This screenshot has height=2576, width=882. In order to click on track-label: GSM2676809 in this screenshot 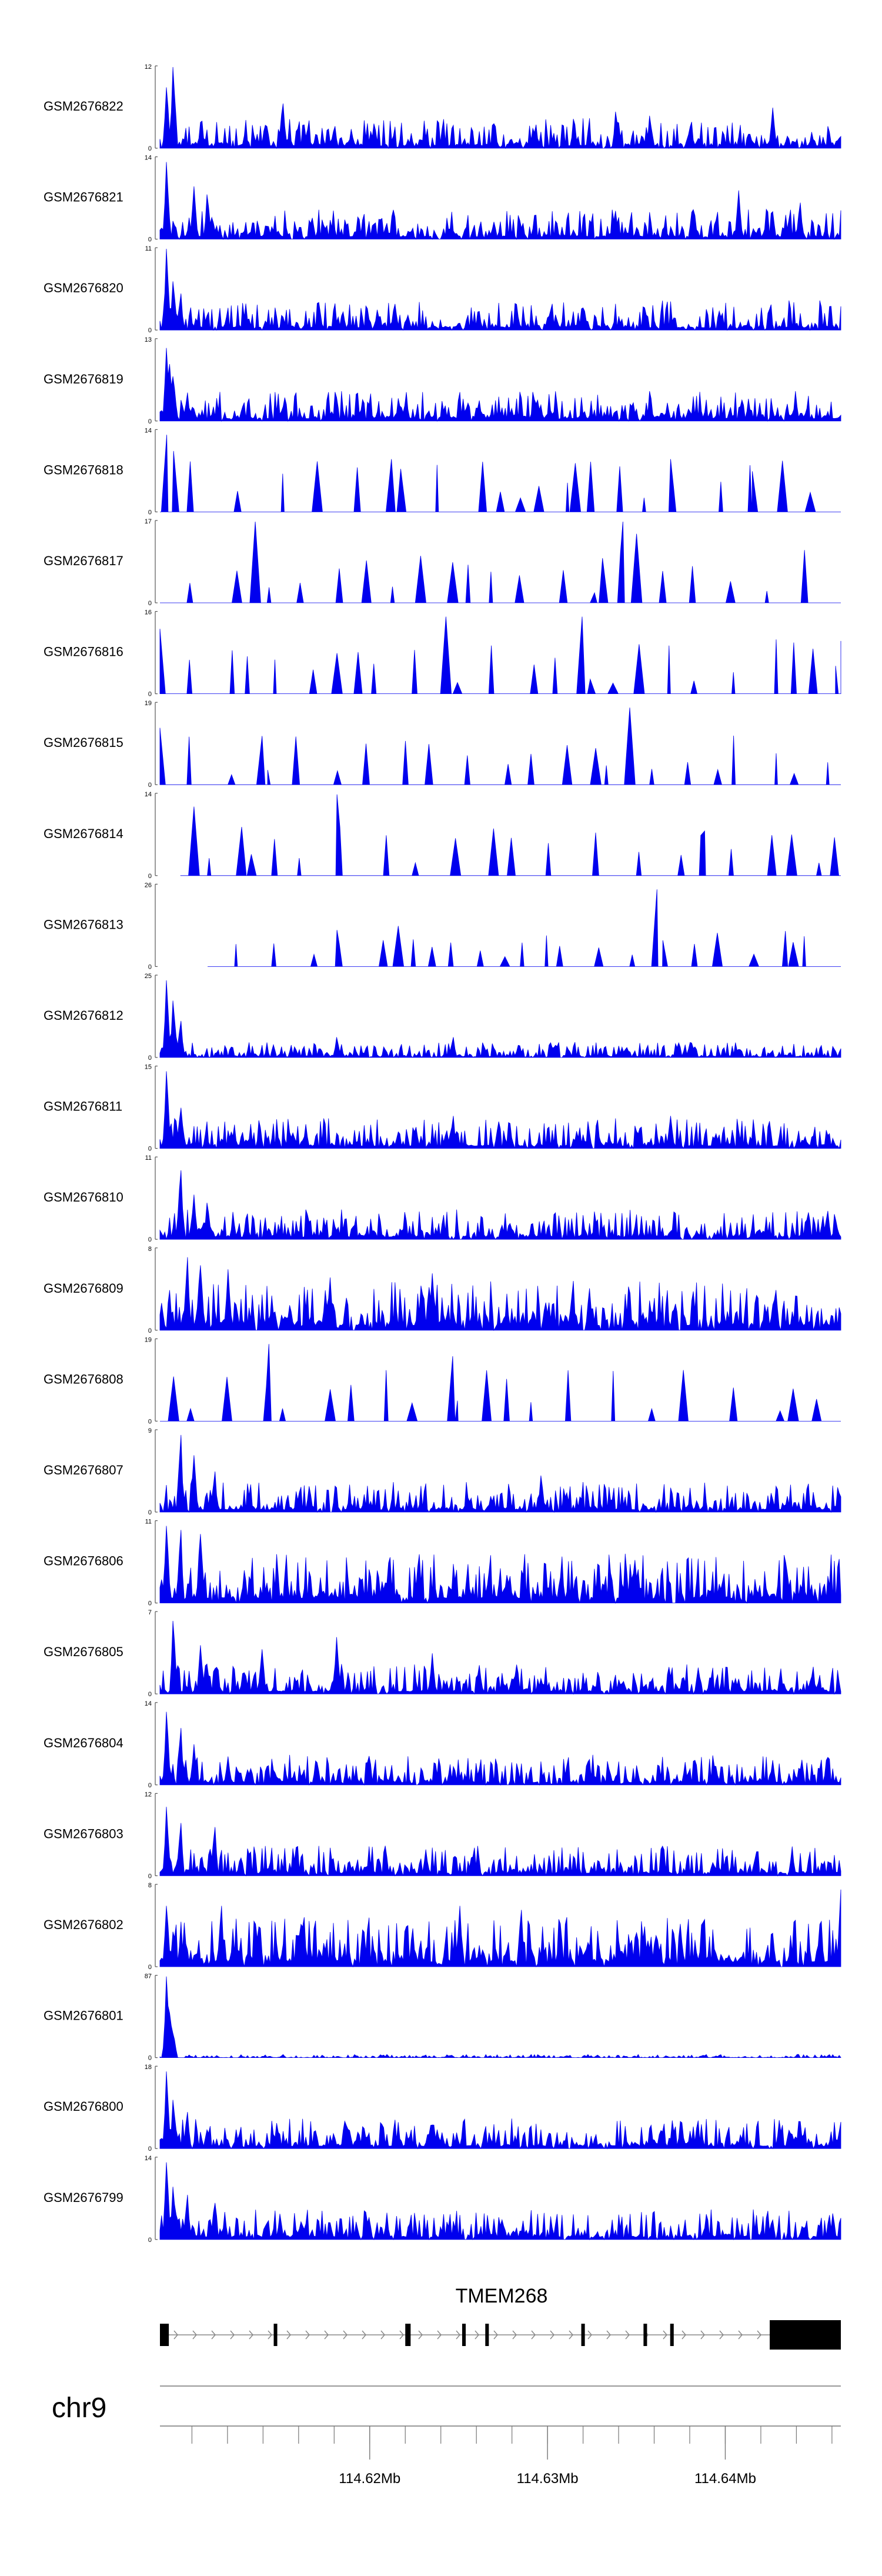, I will do `click(83, 1288)`.